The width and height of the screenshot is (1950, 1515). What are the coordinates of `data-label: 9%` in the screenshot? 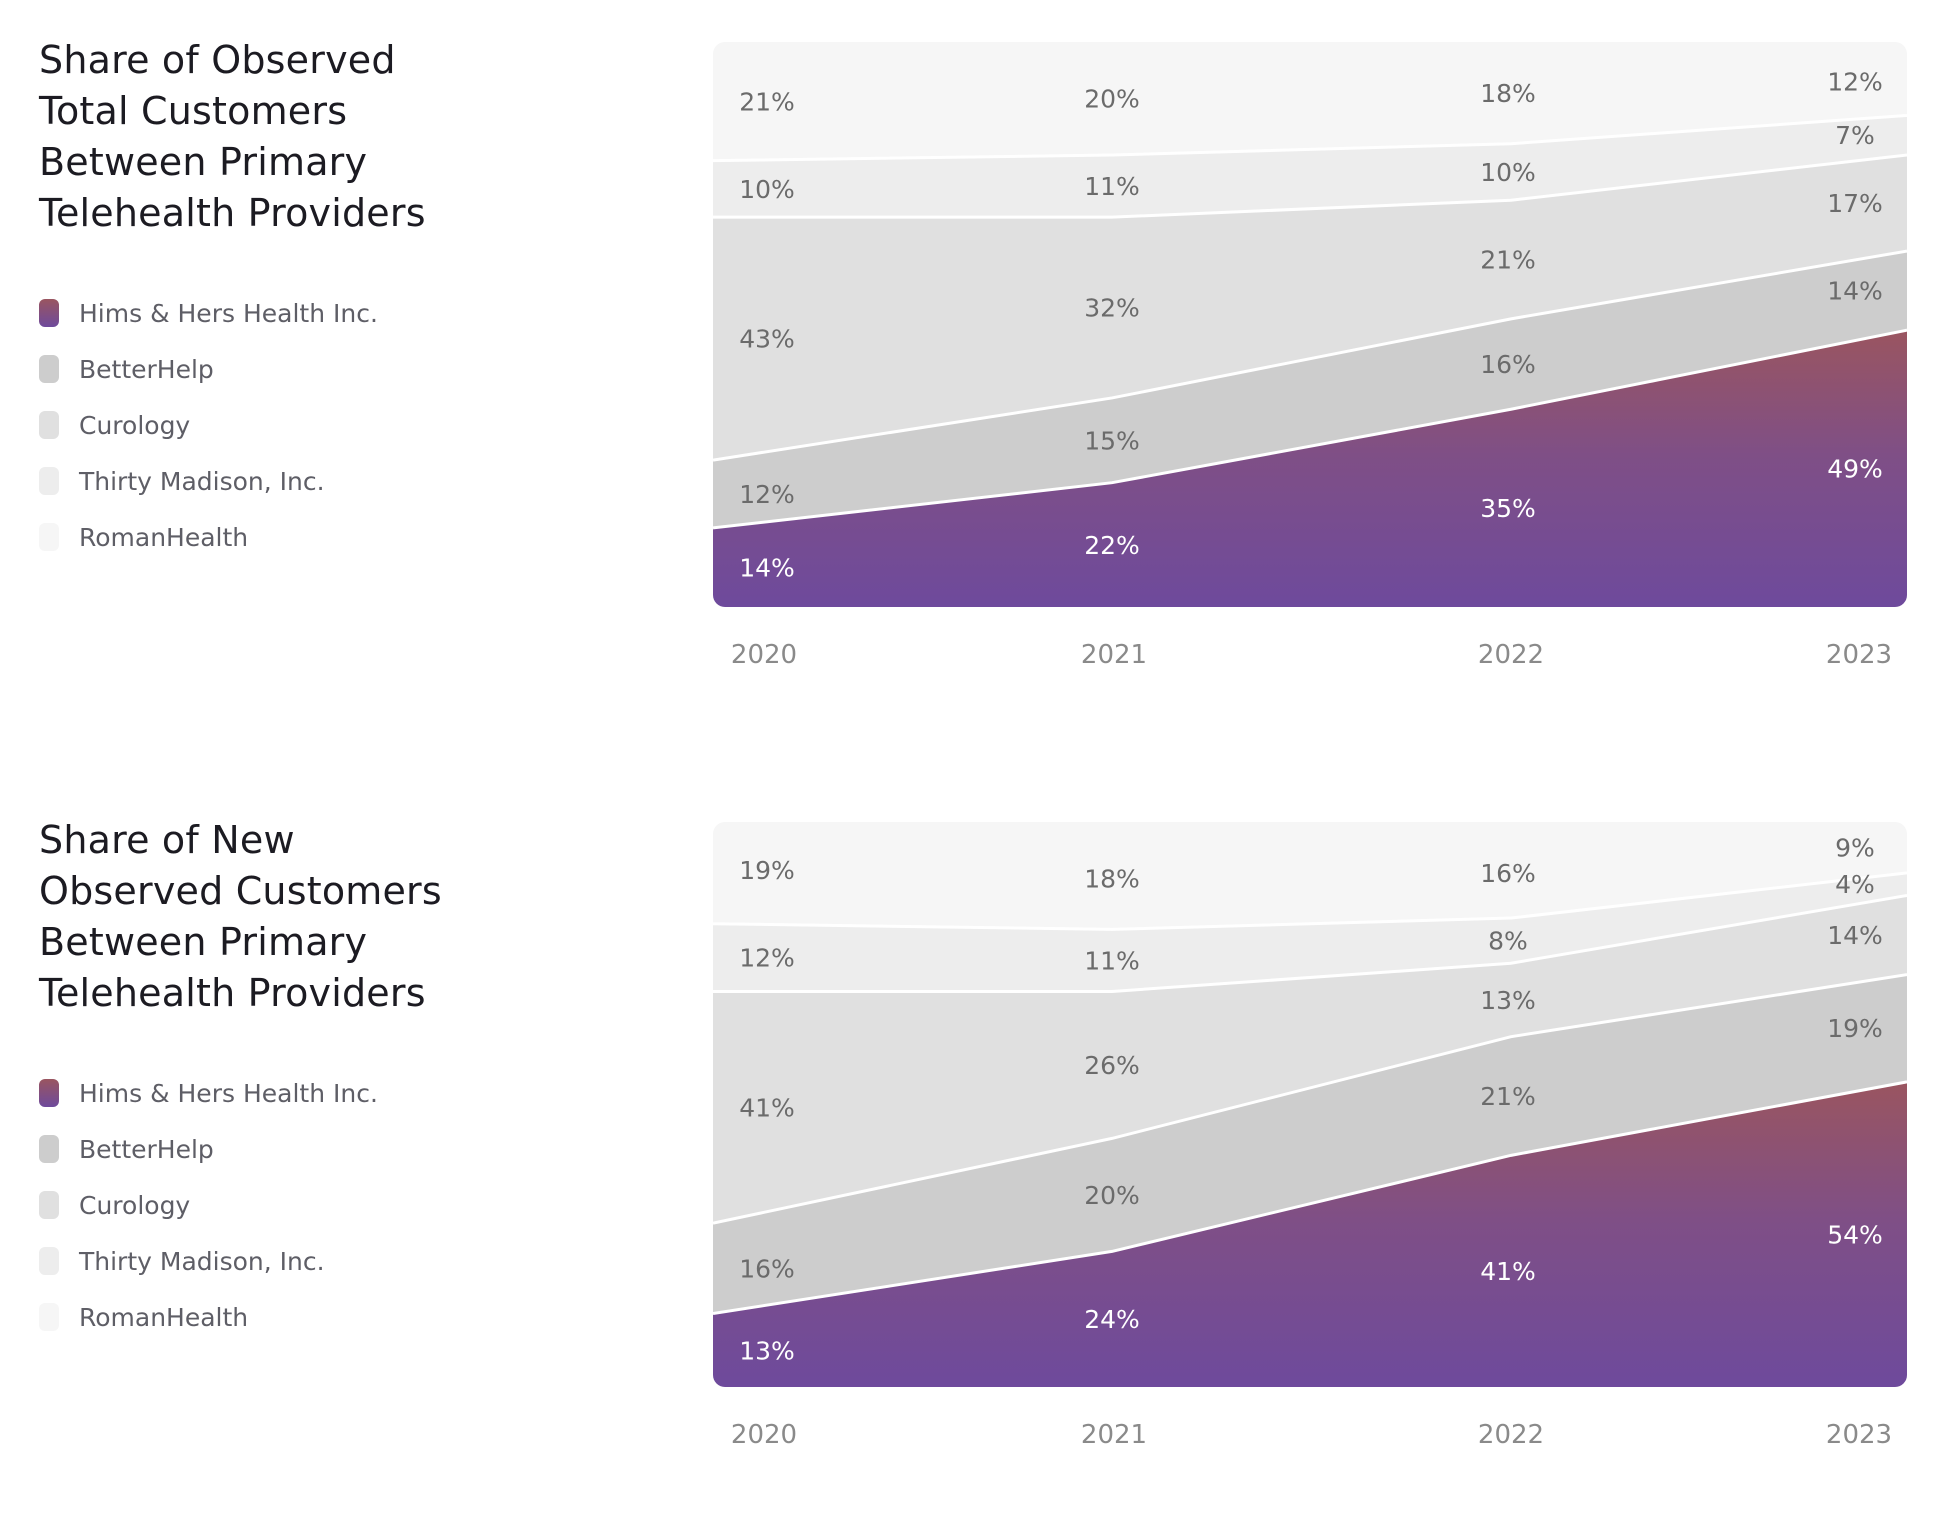 It's located at (1855, 847).